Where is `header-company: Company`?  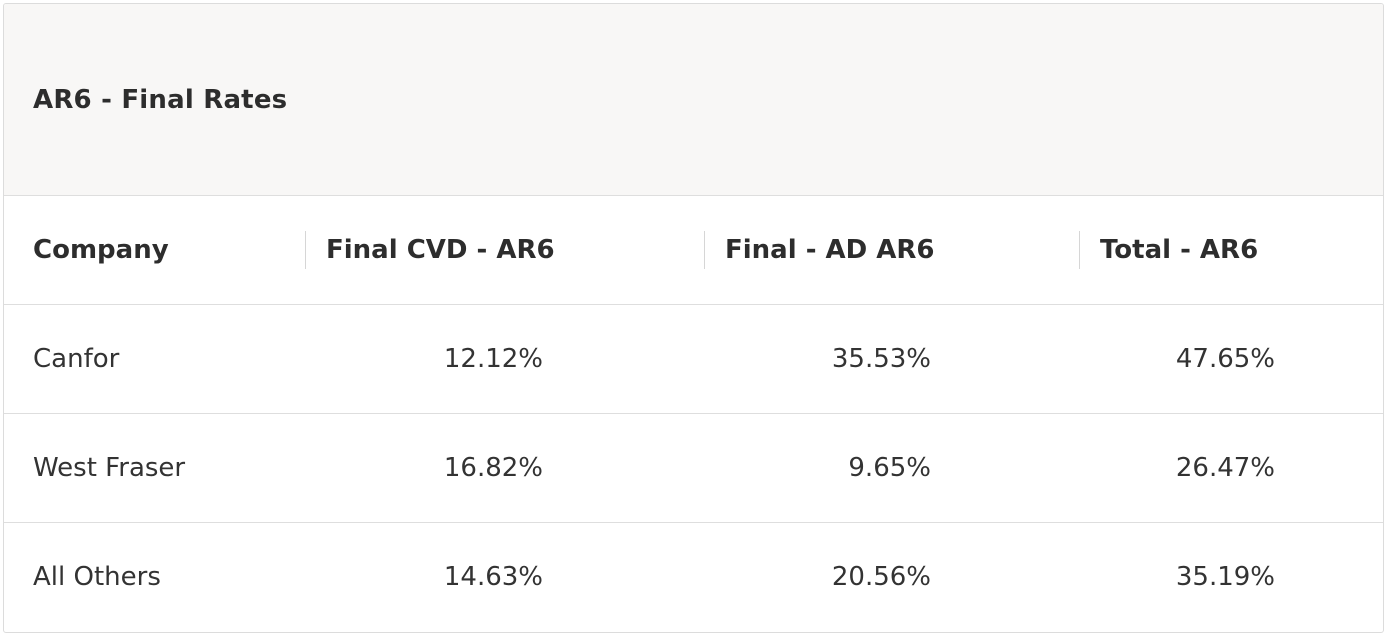 header-company: Company is located at coordinates (101, 250).